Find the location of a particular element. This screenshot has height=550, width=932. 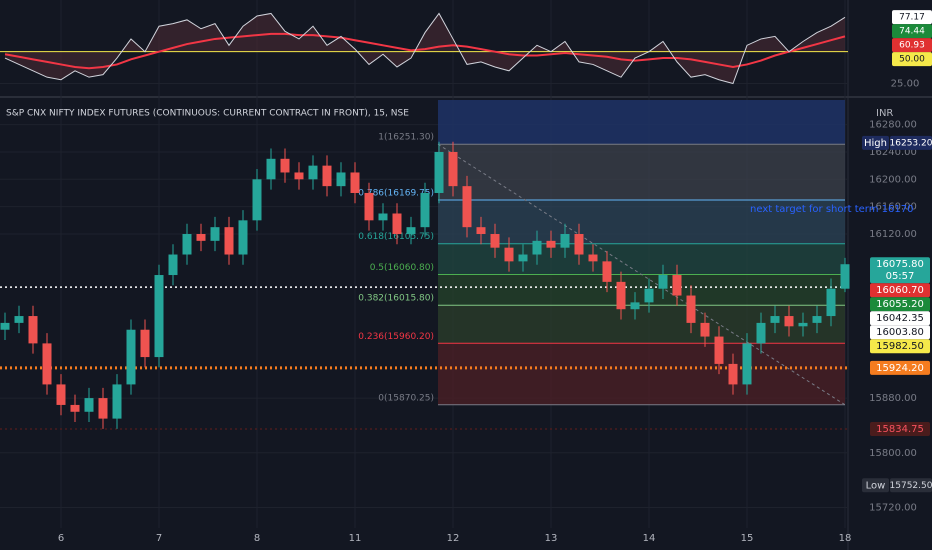

price-badge-text: 74.44 is located at coordinates (912, 32).